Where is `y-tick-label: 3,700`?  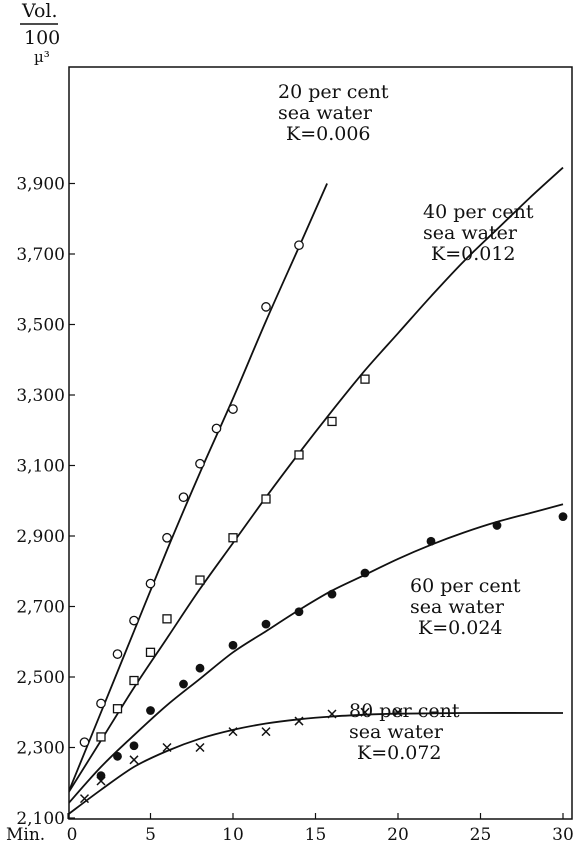 y-tick-label: 3,700 is located at coordinates (40, 255).